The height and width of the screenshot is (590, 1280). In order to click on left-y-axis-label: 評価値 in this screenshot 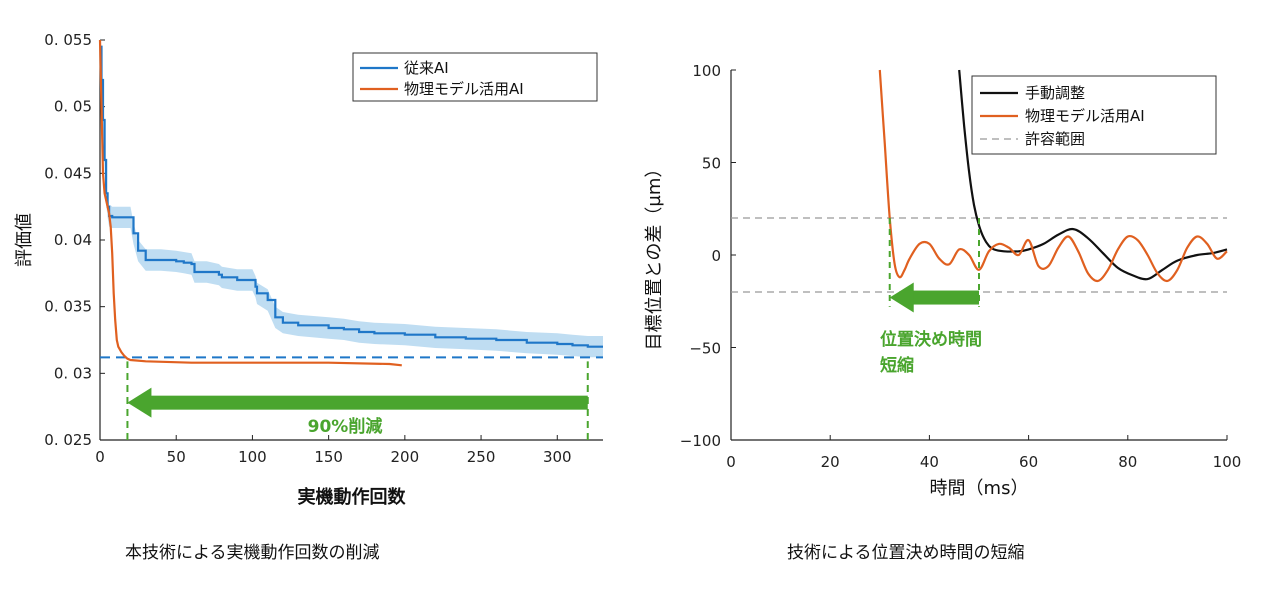, I will do `click(24, 240)`.